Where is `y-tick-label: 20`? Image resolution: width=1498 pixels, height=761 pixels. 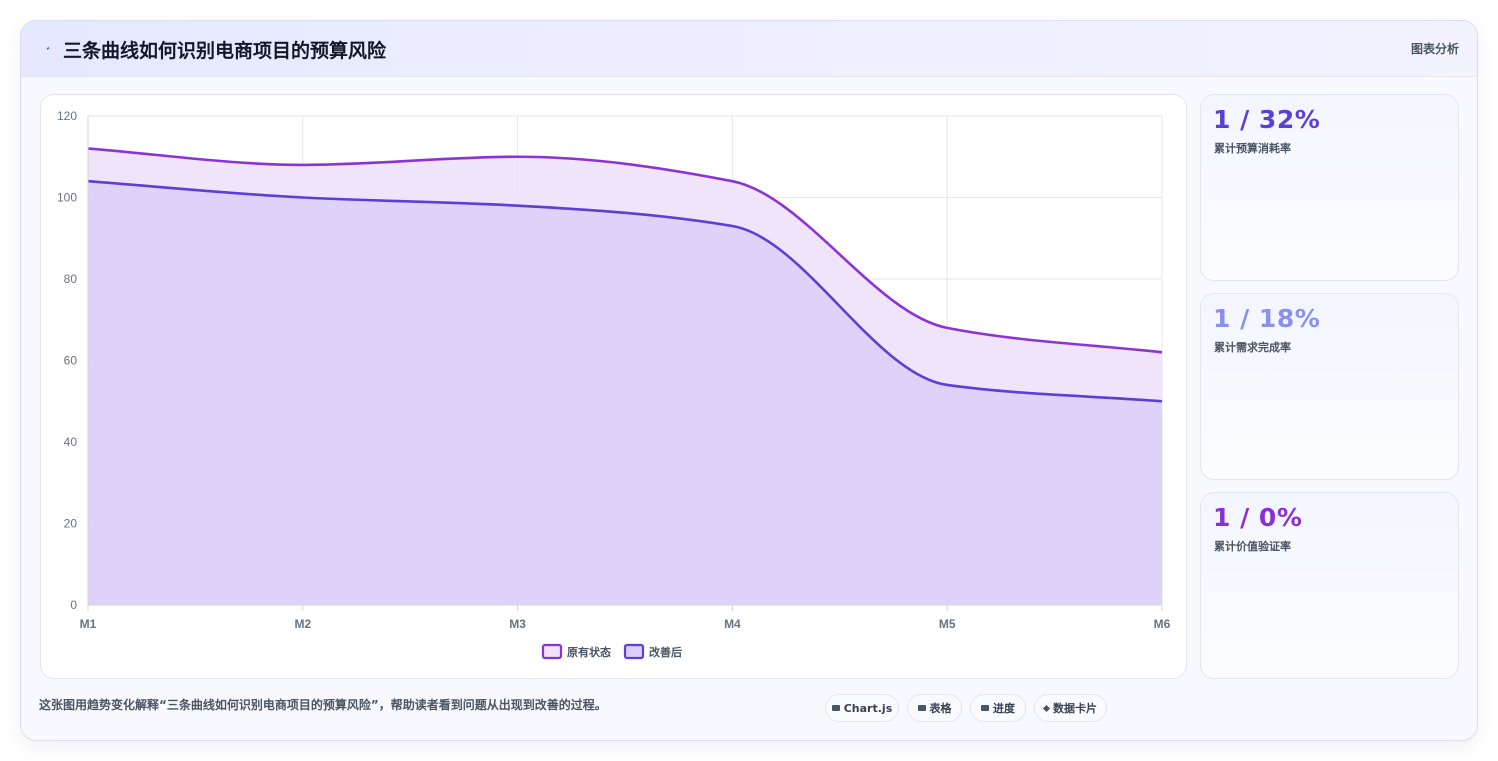 y-tick-label: 20 is located at coordinates (71, 524).